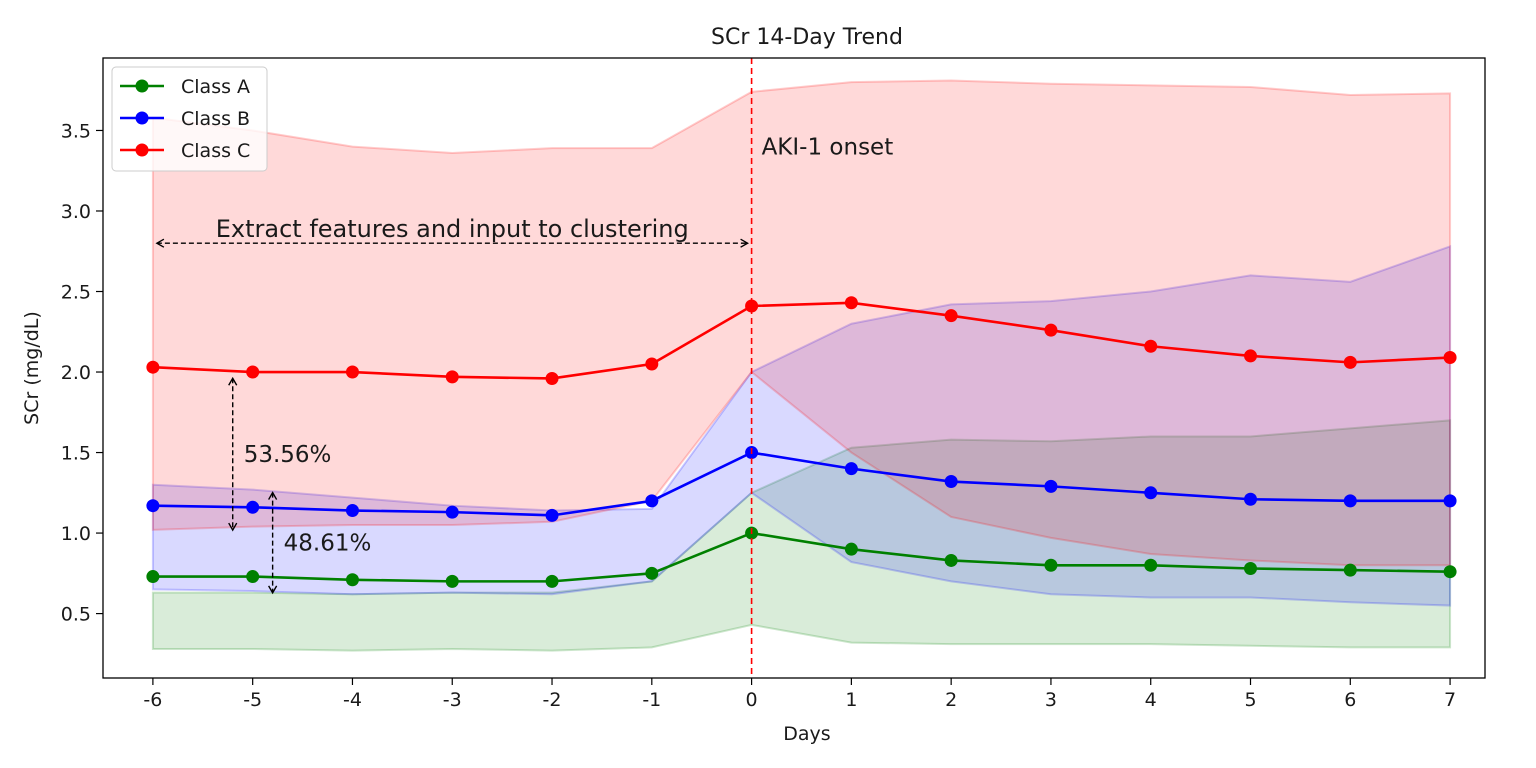 This screenshot has width=1536, height=768. I want to click on x-tick-label: -5, so click(252, 700).